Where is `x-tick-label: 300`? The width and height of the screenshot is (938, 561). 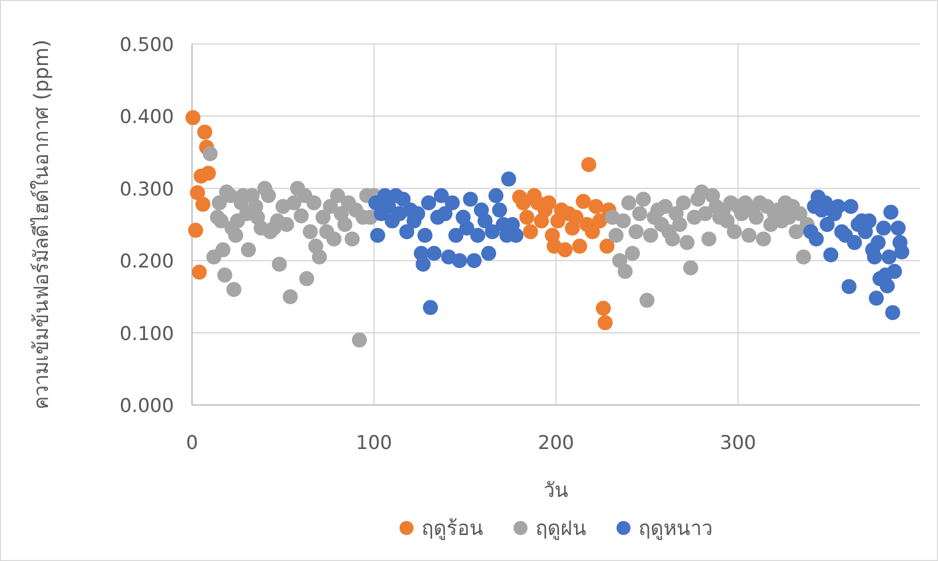 x-tick-label: 300 is located at coordinates (738, 443).